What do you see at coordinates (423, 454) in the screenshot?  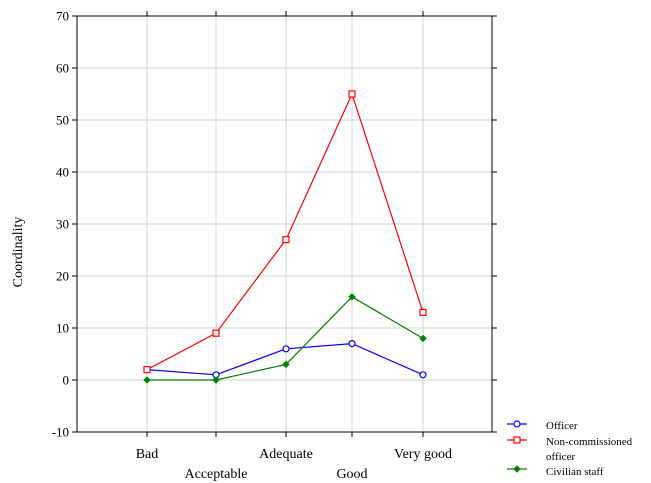 I see `x-category-label: Very good` at bounding box center [423, 454].